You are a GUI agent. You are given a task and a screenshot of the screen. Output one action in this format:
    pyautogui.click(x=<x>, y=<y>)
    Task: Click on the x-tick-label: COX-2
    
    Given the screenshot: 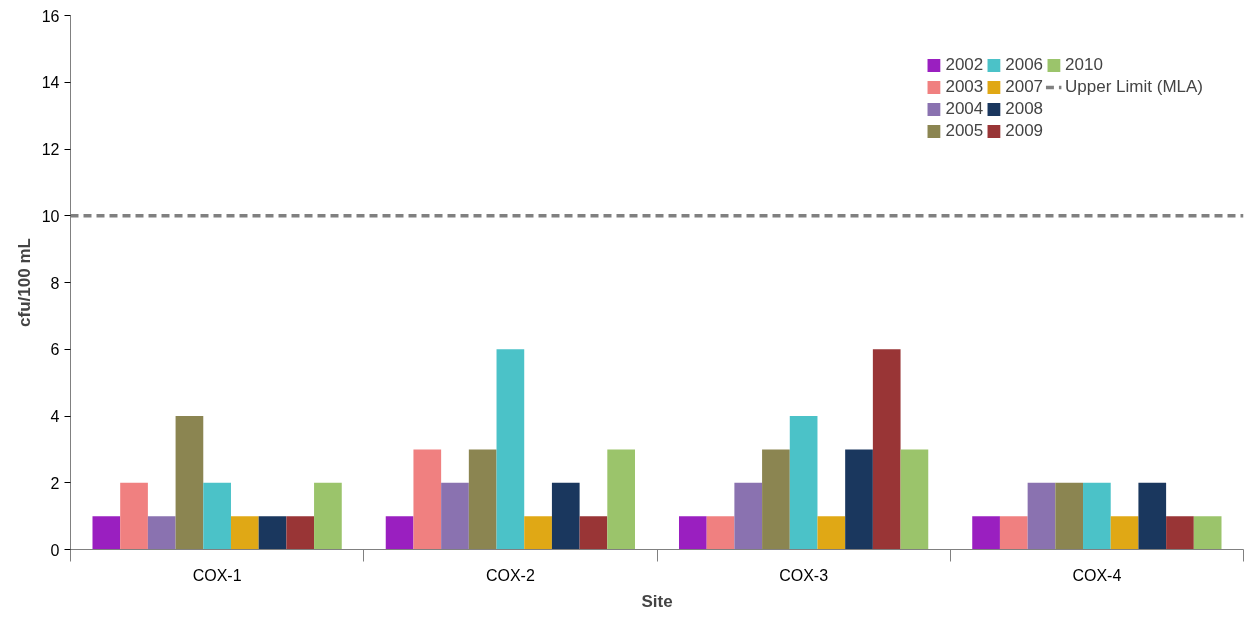 What is the action you would take?
    pyautogui.click(x=510, y=575)
    